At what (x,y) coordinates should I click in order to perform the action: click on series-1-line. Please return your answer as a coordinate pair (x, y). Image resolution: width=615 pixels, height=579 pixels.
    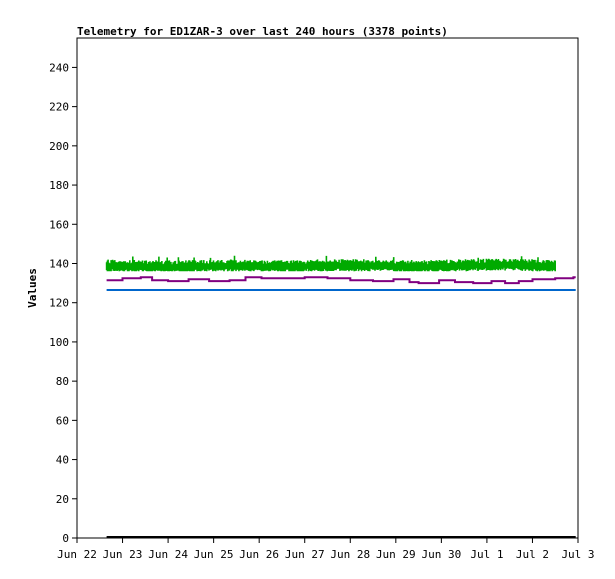
    Looking at the image, I should click on (341, 280).